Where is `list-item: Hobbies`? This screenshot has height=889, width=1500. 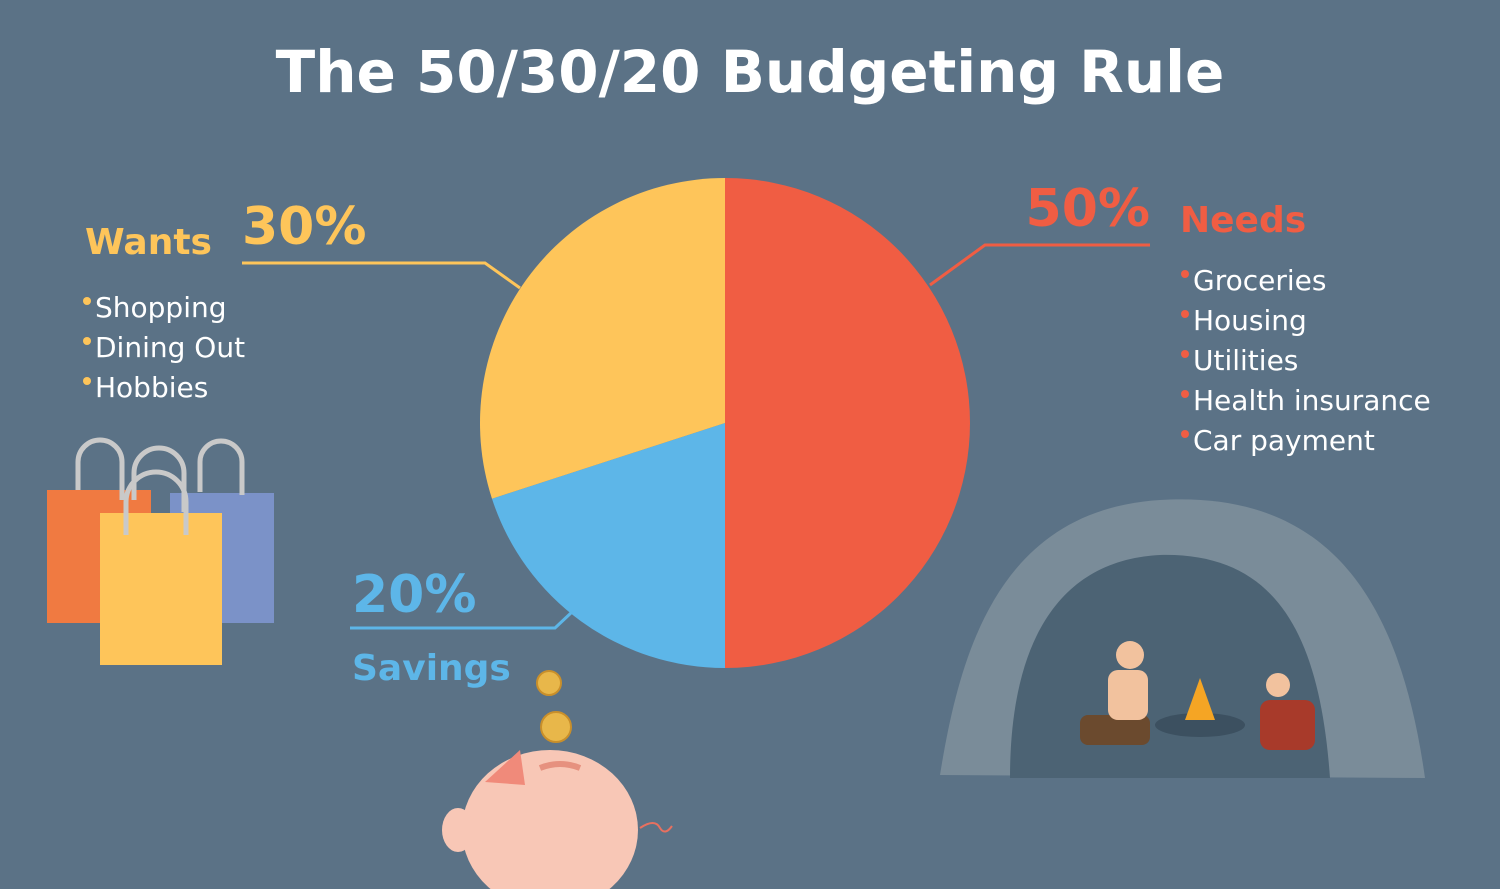 list-item: Hobbies is located at coordinates (151, 387).